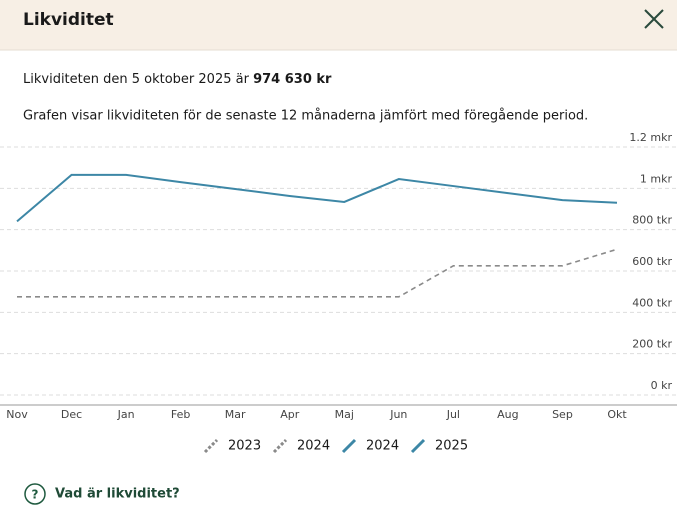 Image resolution: width=677 pixels, height=526 pixels. What do you see at coordinates (71, 414) in the screenshot?
I see `x-tick-label: Dec` at bounding box center [71, 414].